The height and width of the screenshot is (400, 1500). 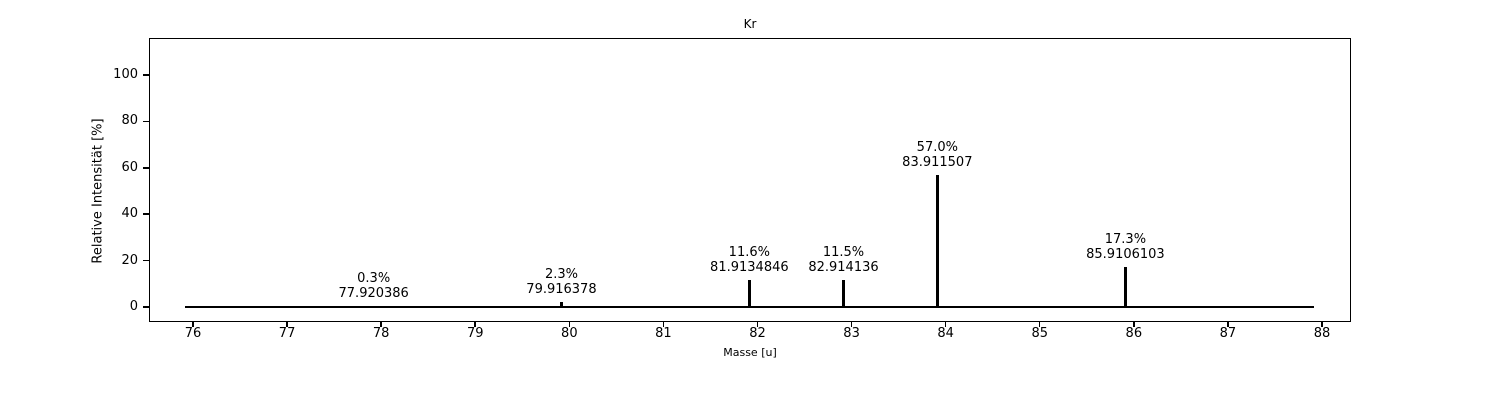 I want to click on y-tick-label: 40, so click(x=129, y=214).